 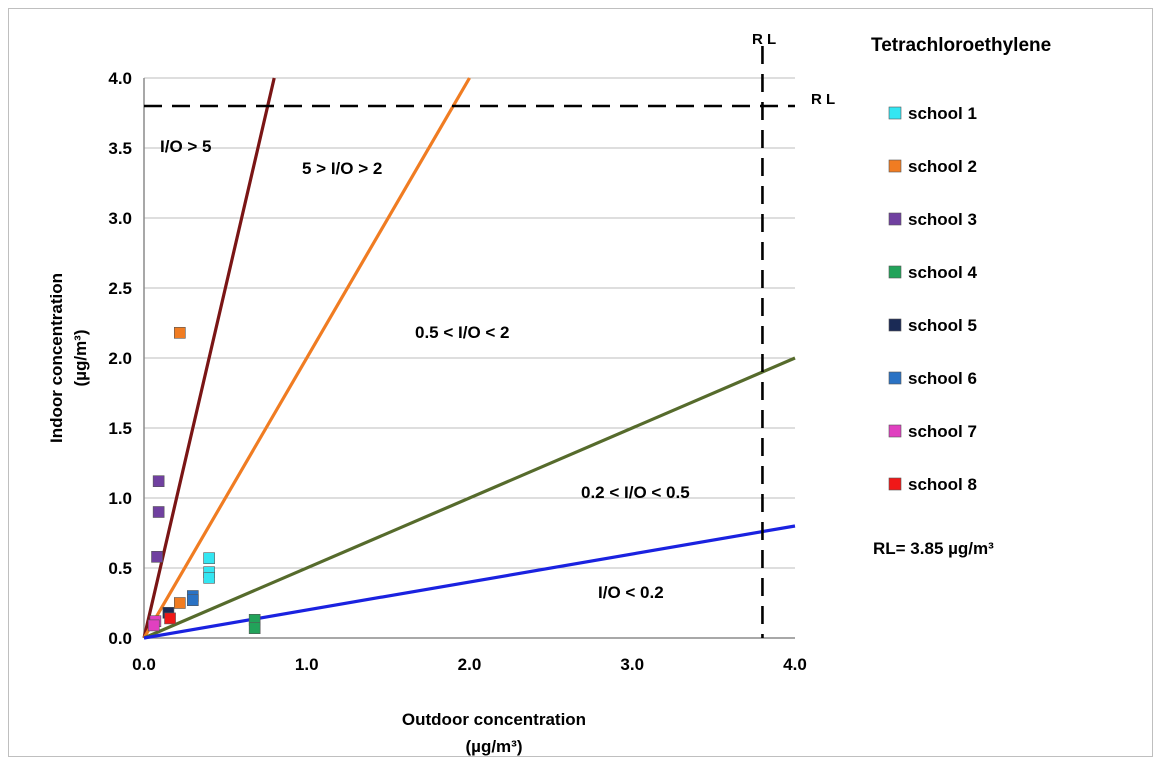 What do you see at coordinates (120, 498) in the screenshot?
I see `y-tick-1.0: 1.0` at bounding box center [120, 498].